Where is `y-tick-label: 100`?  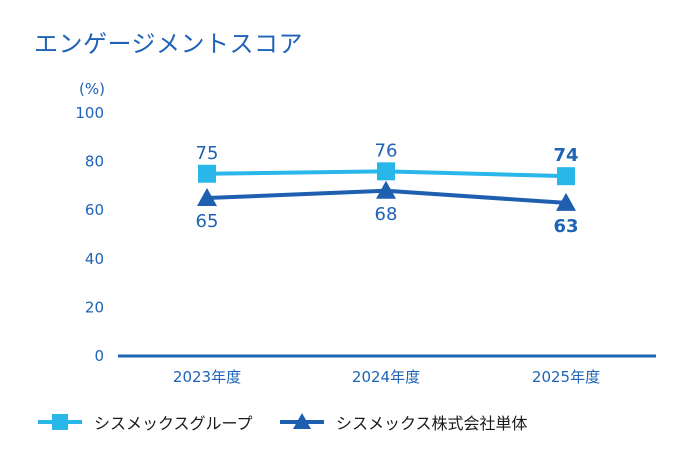
y-tick-label: 100 is located at coordinates (89, 113).